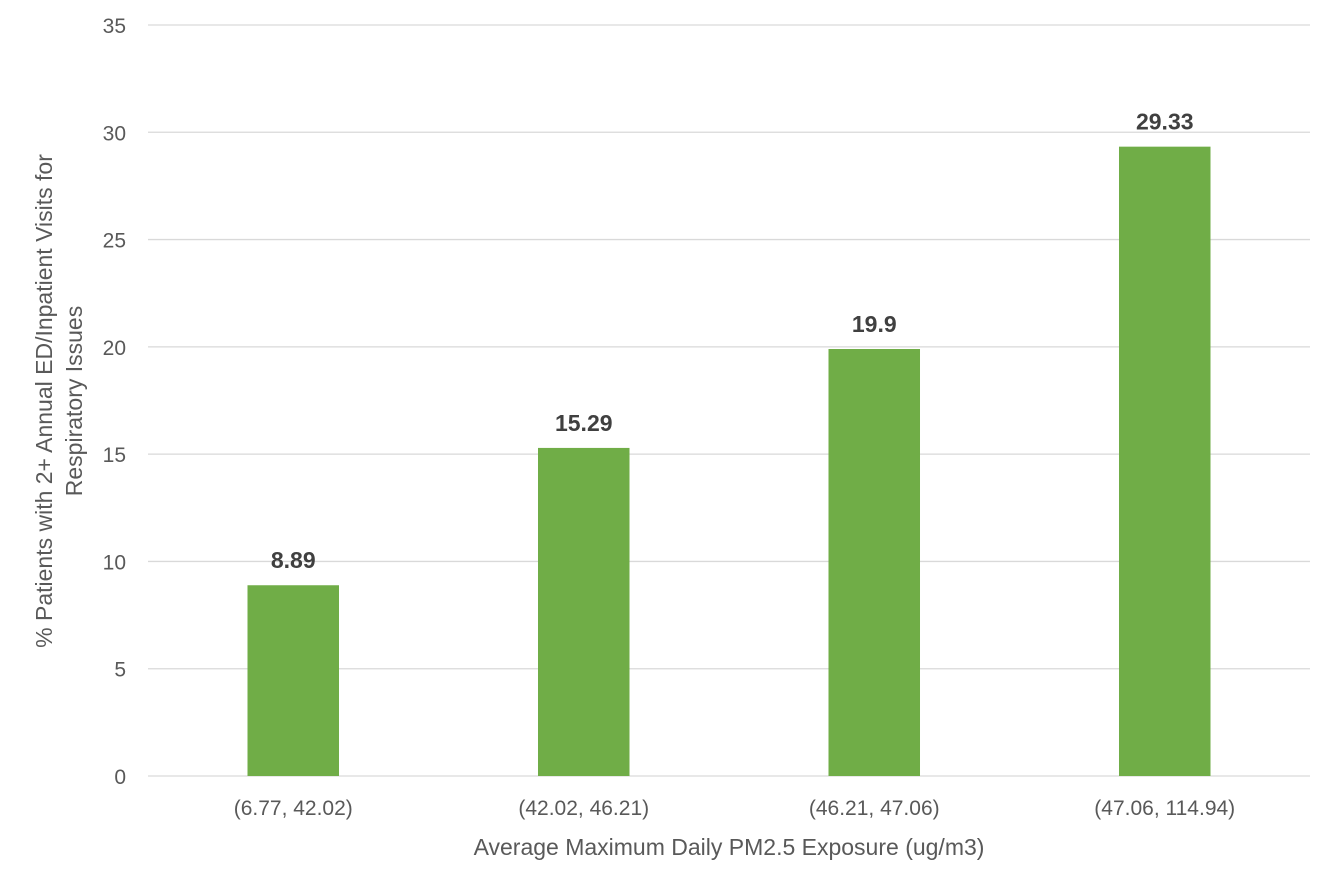 The height and width of the screenshot is (894, 1334). Describe the element at coordinates (293, 560) in the screenshot. I see `data-label-1: 8.89` at that location.